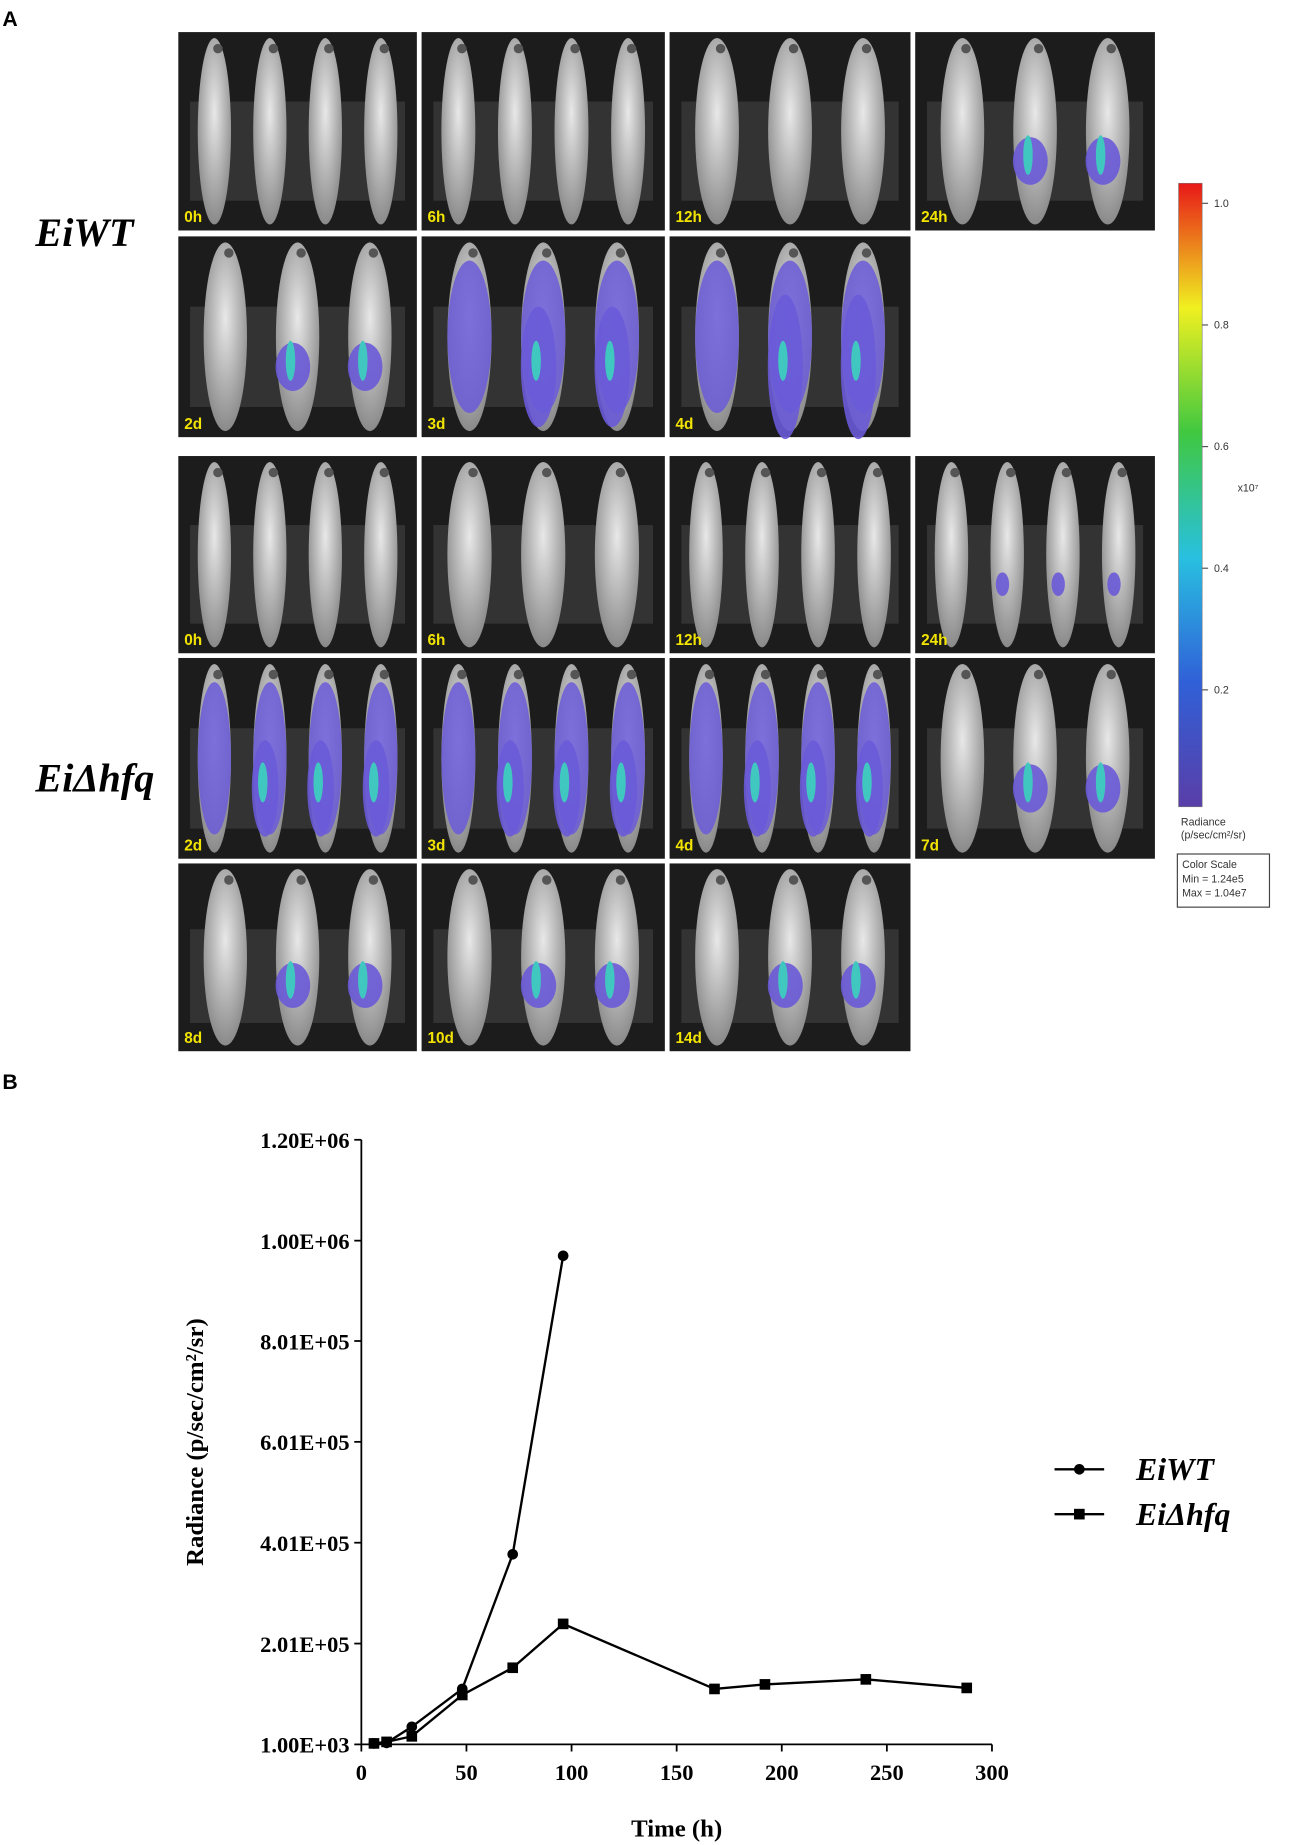 The image size is (1299, 1845). I want to click on x-tick-label: 100, so click(572, 1772).